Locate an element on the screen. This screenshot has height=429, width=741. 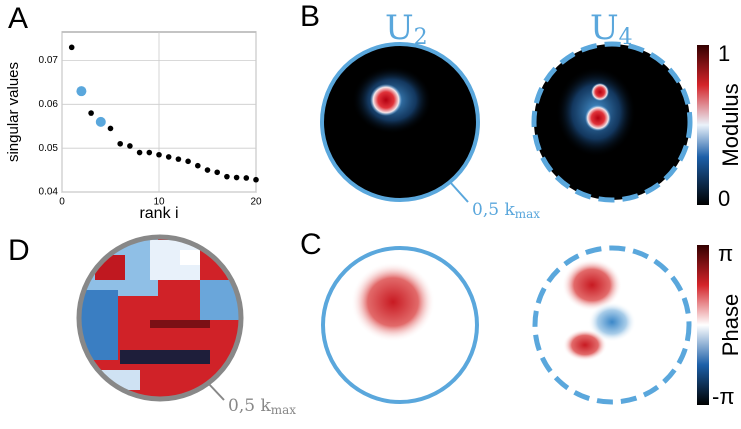
y-axis-label: singular values is located at coordinates (13, 112).